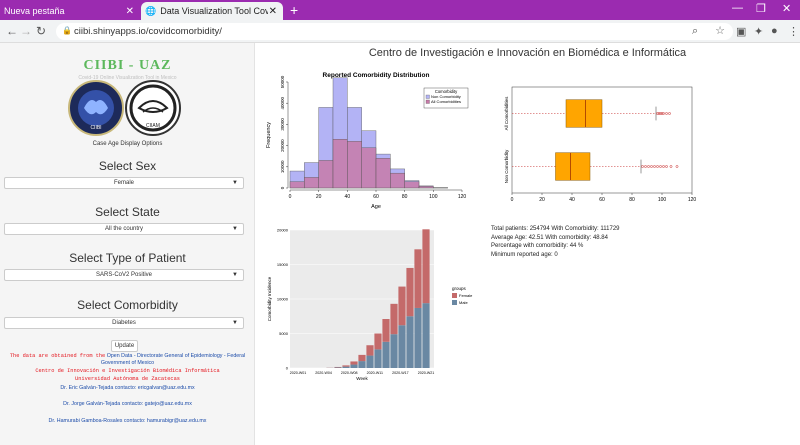 The width and height of the screenshot is (800, 445). I want to click on legend-label: Non Comorbidity, so click(446, 96).